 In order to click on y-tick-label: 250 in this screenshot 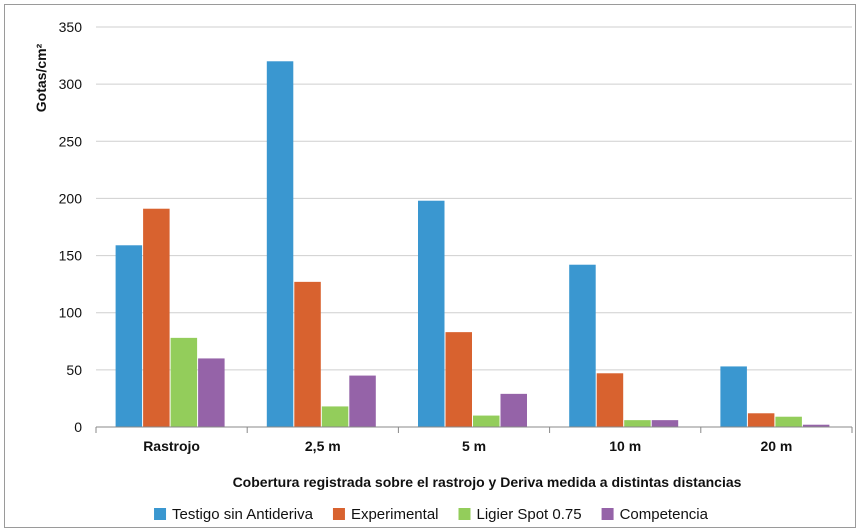, I will do `click(71, 141)`.